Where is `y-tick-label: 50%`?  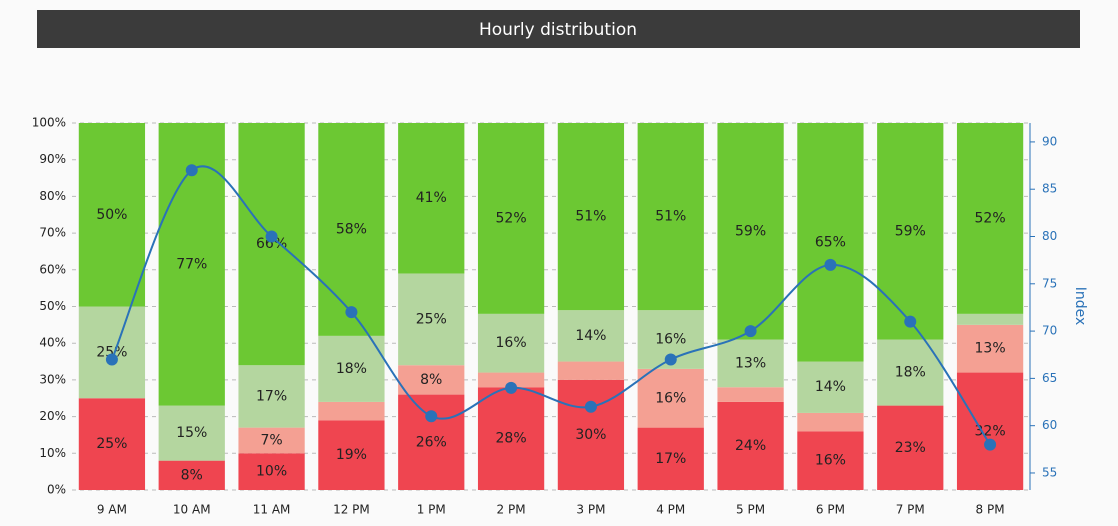 y-tick-label: 50% is located at coordinates (52, 306).